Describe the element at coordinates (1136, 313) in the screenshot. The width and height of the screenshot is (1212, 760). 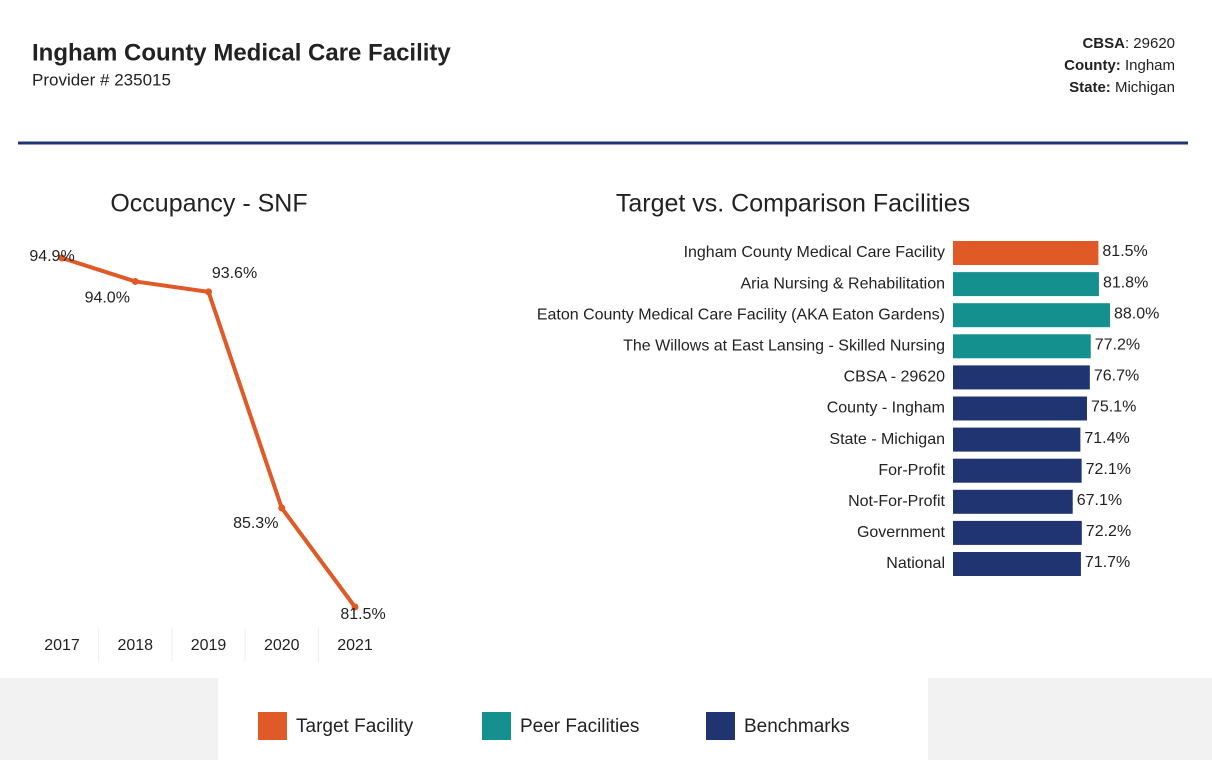
I see `value-label: 88.0%` at that location.